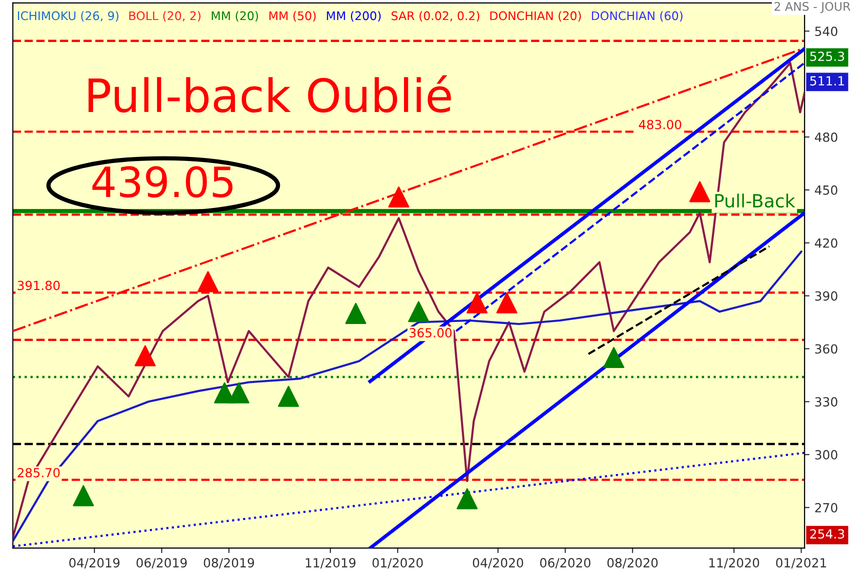  What do you see at coordinates (162, 182) in the screenshot?
I see `annotation: 439.05` at bounding box center [162, 182].